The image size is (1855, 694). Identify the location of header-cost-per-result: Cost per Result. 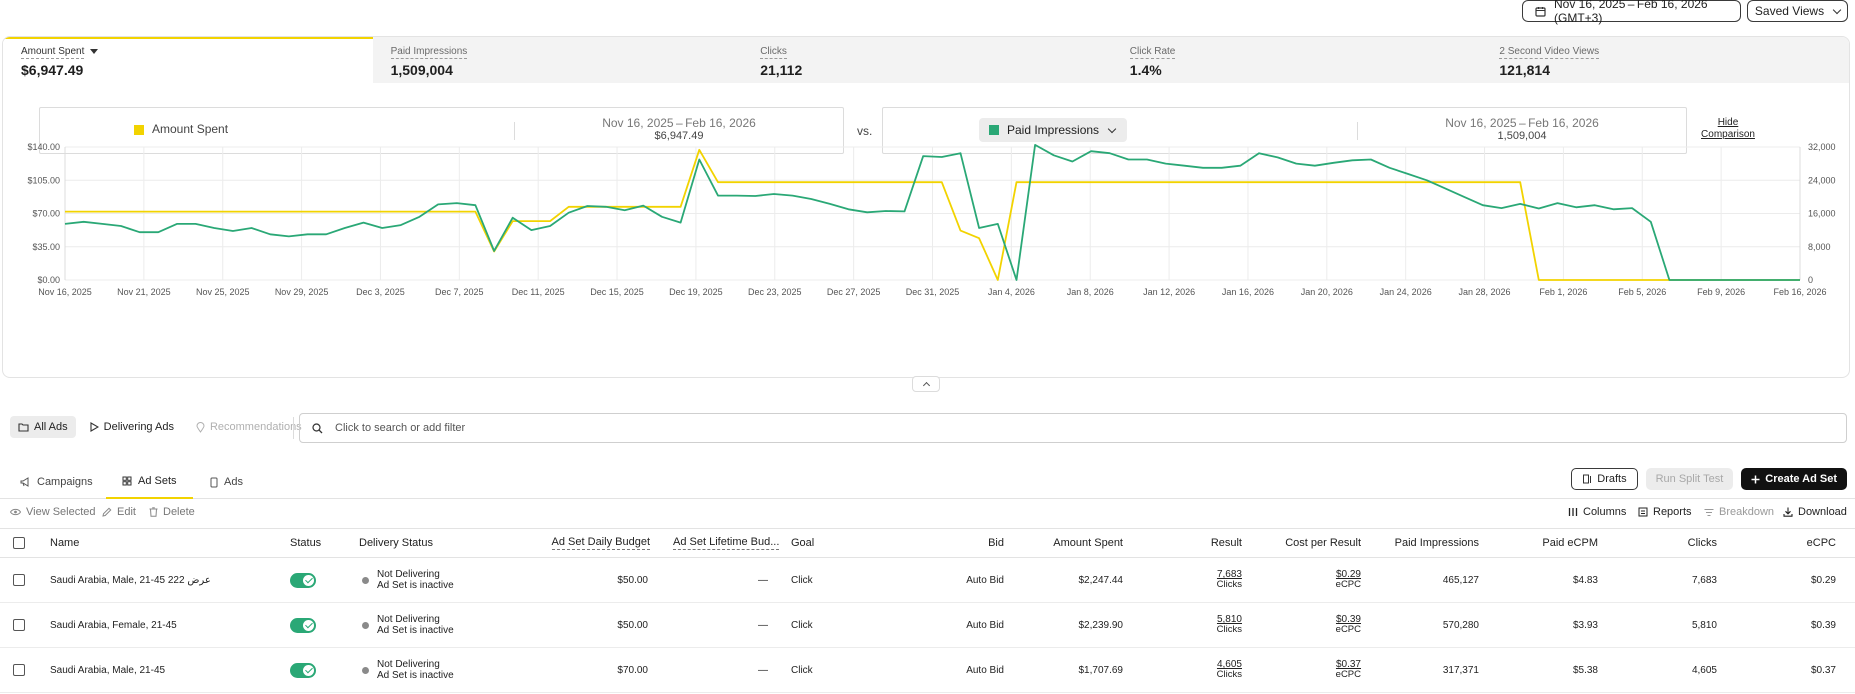
(1323, 543).